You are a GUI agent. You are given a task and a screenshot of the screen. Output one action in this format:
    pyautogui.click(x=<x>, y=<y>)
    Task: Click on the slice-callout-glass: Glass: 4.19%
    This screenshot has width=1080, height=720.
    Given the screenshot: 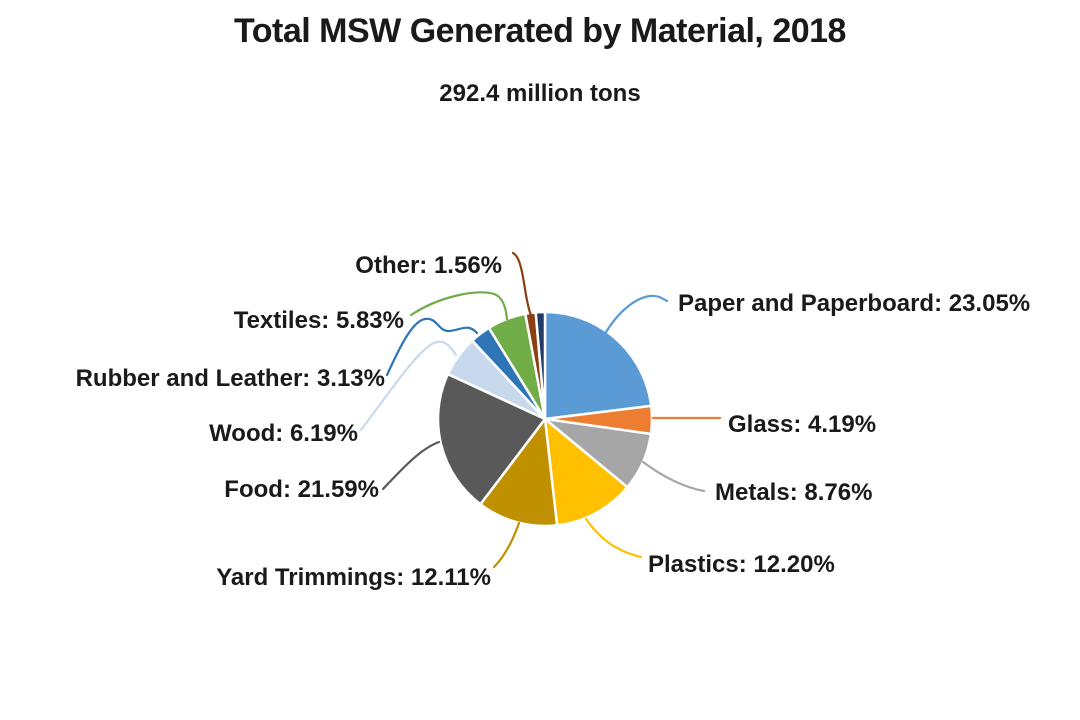 What is the action you would take?
    pyautogui.click(x=802, y=424)
    